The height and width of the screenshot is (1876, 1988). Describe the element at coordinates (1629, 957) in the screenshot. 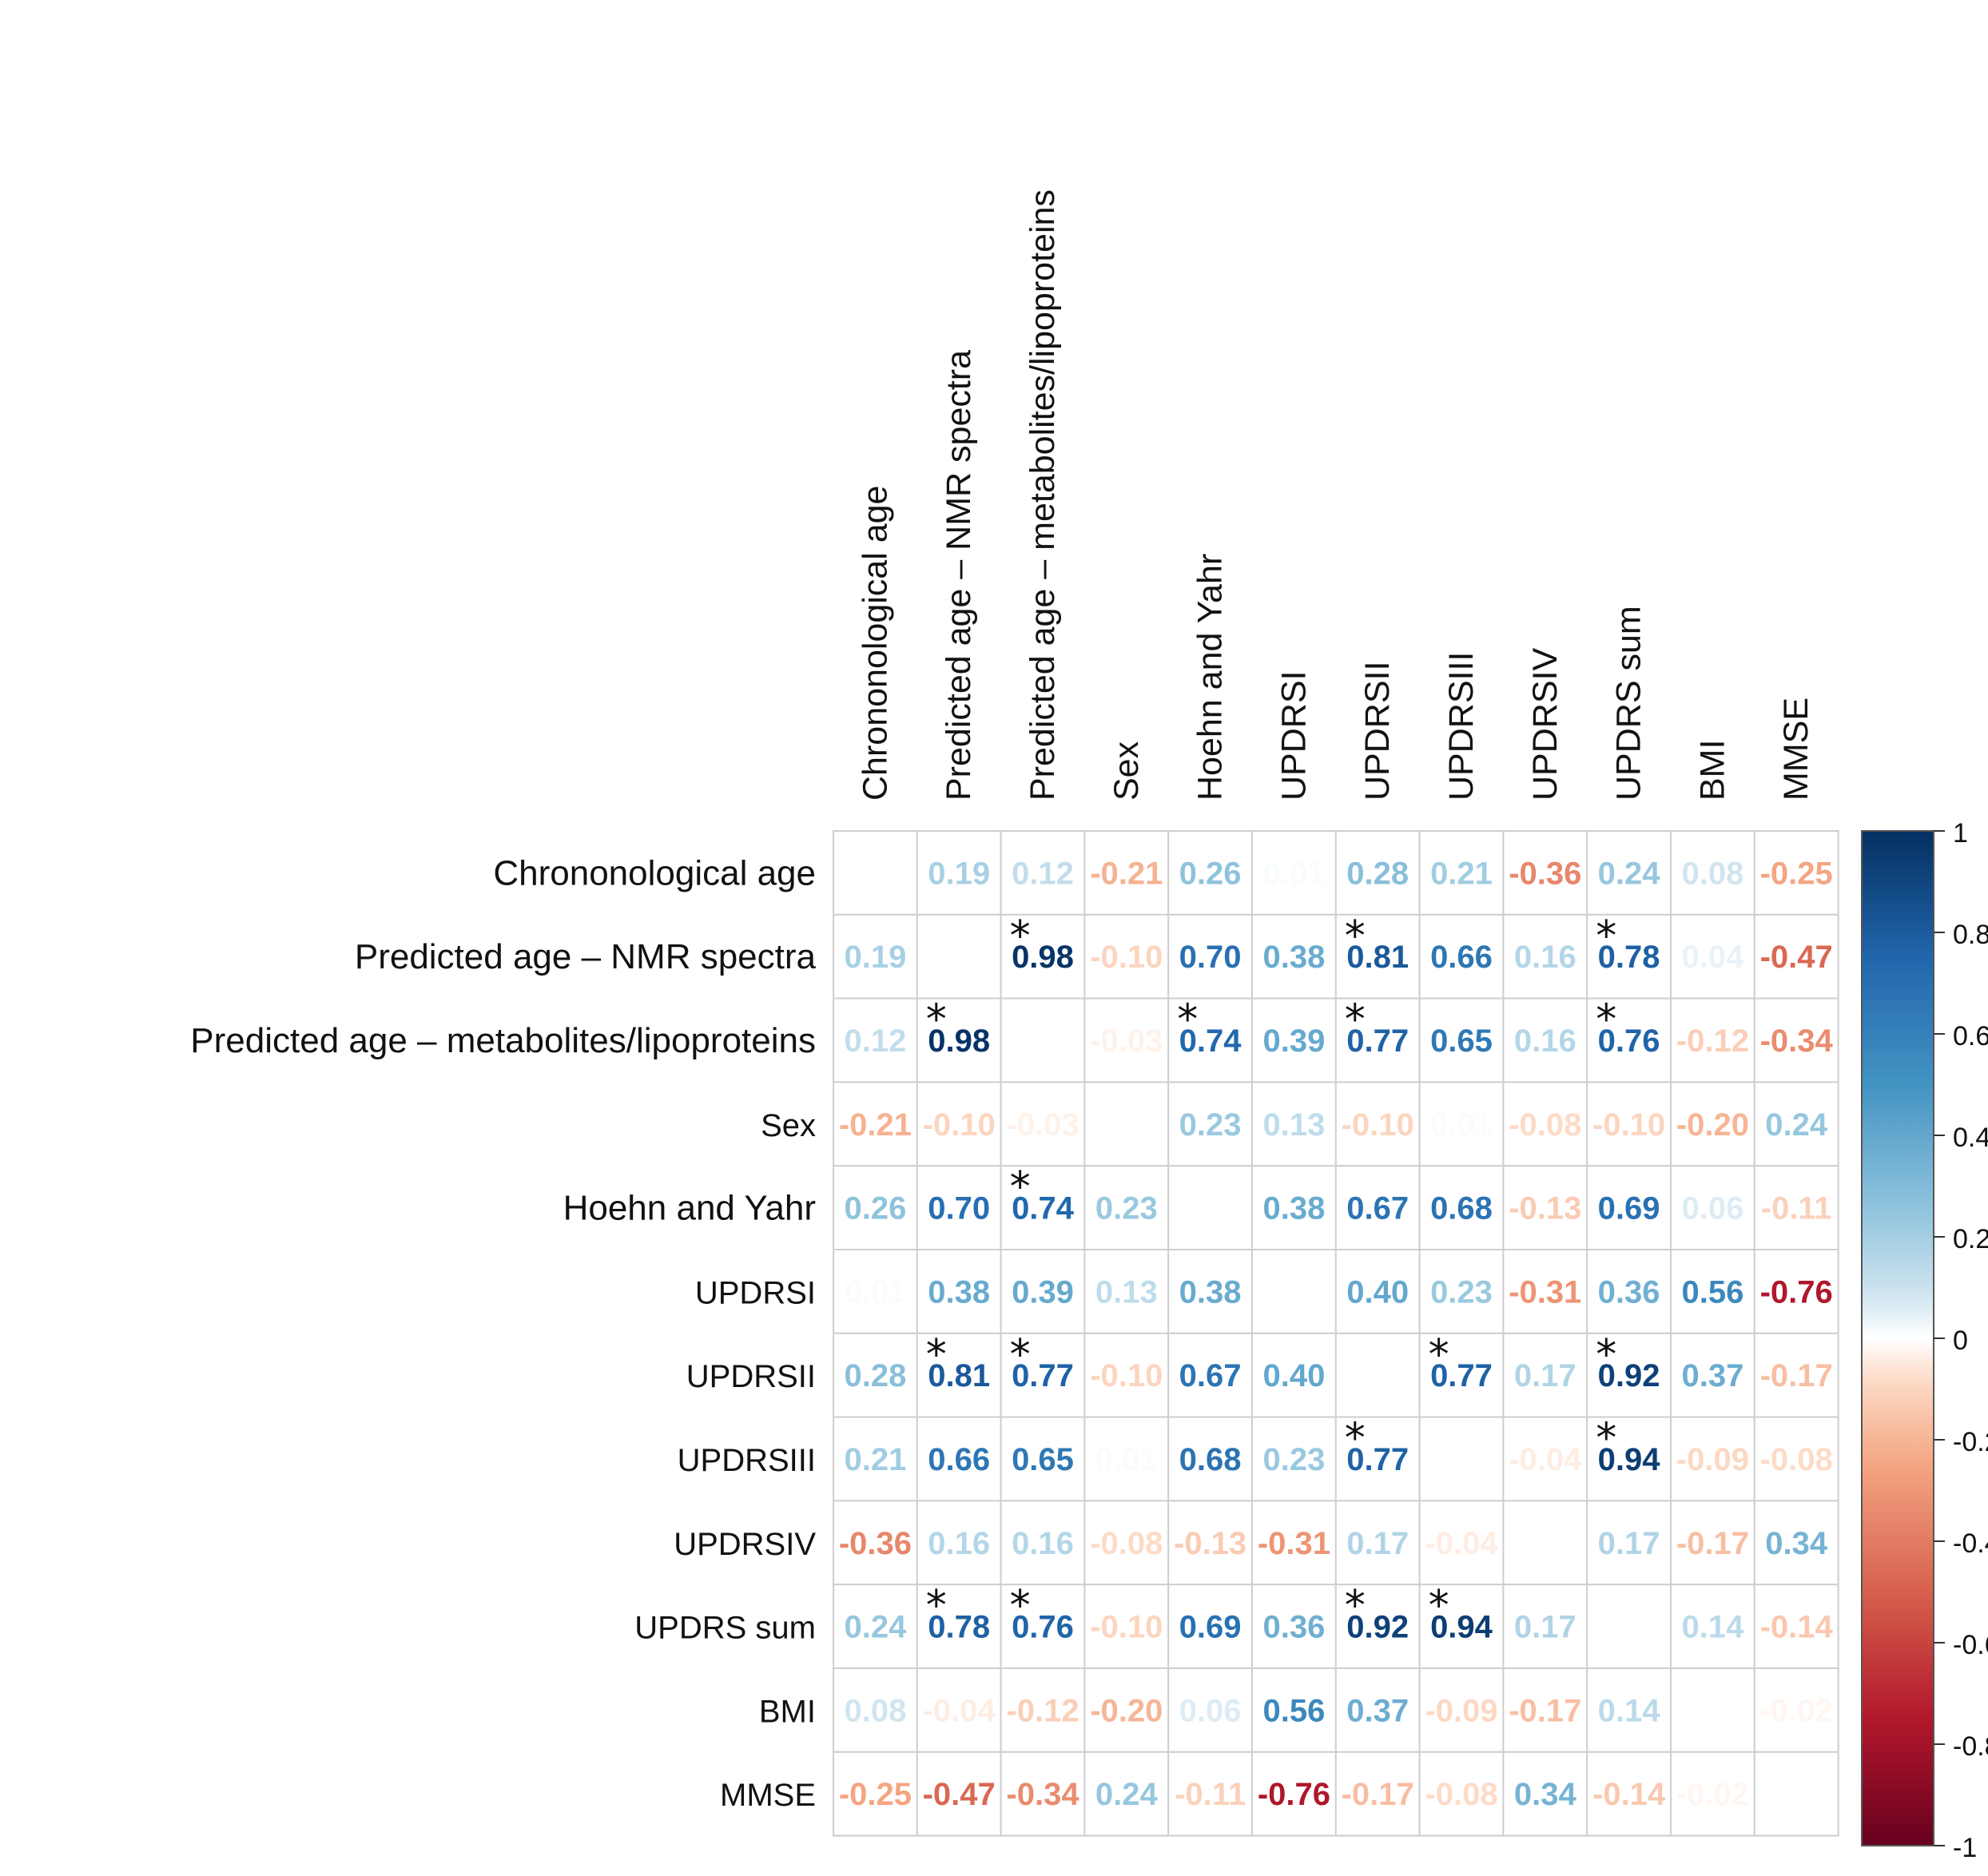

I see `cell-value: 0.78` at that location.